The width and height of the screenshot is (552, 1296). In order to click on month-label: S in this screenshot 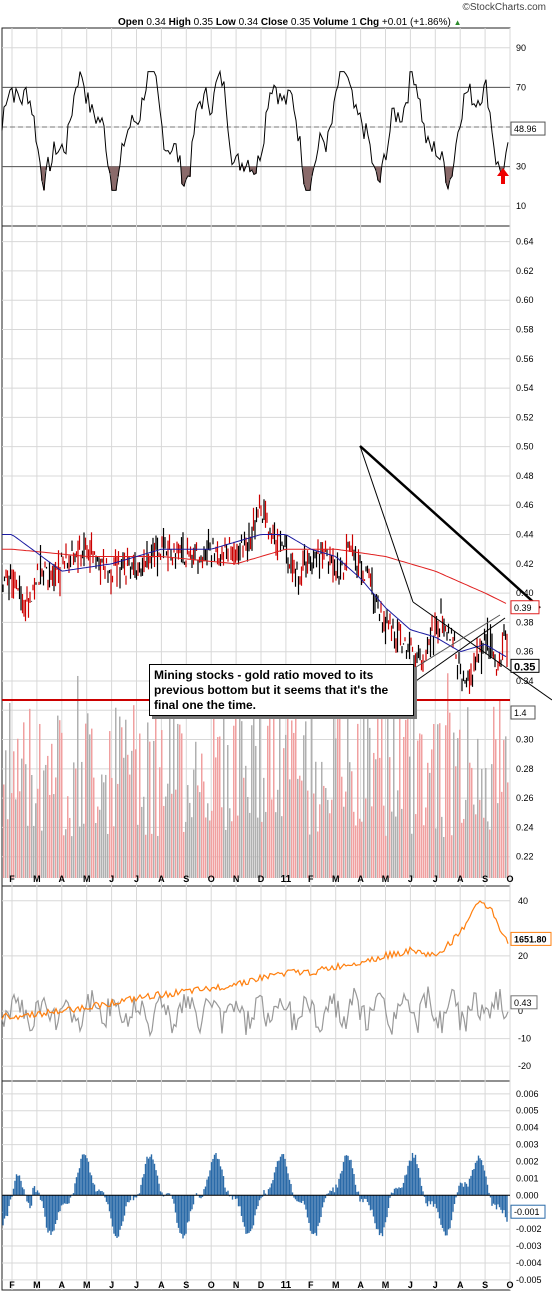, I will do `click(485, 879)`.